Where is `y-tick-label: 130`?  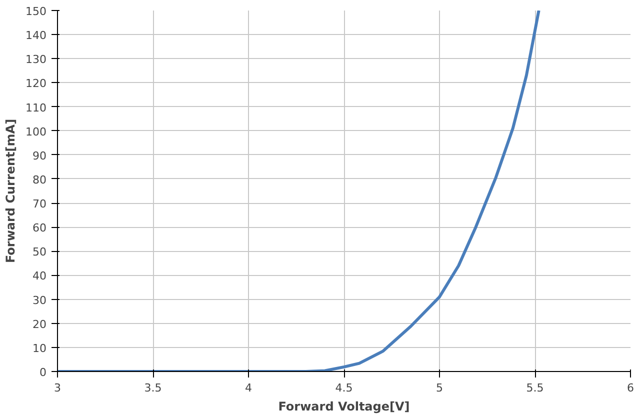
y-tick-label: 130 is located at coordinates (36, 59).